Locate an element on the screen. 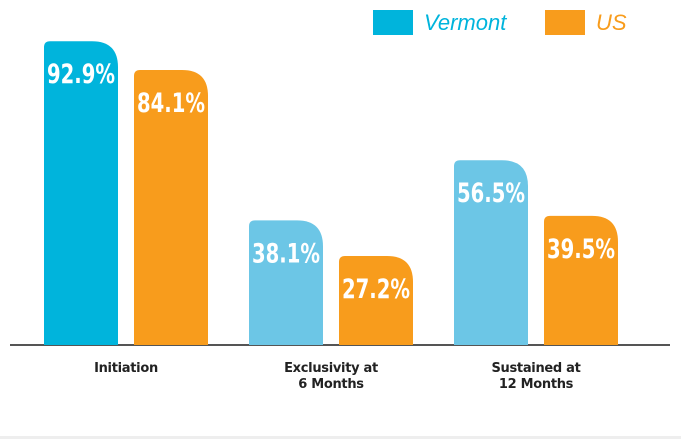 The height and width of the screenshot is (439, 681). x-tick-label: Sustained at 12 Months is located at coordinates (536, 376).